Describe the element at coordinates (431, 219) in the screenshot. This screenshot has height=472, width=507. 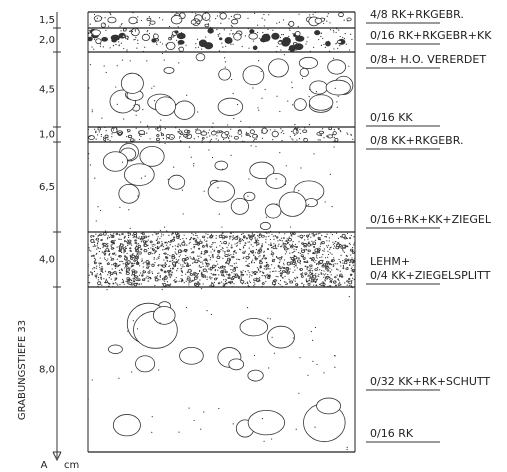
I see `layer-note: 0/16+RK+KK+ZIEGEL` at that location.